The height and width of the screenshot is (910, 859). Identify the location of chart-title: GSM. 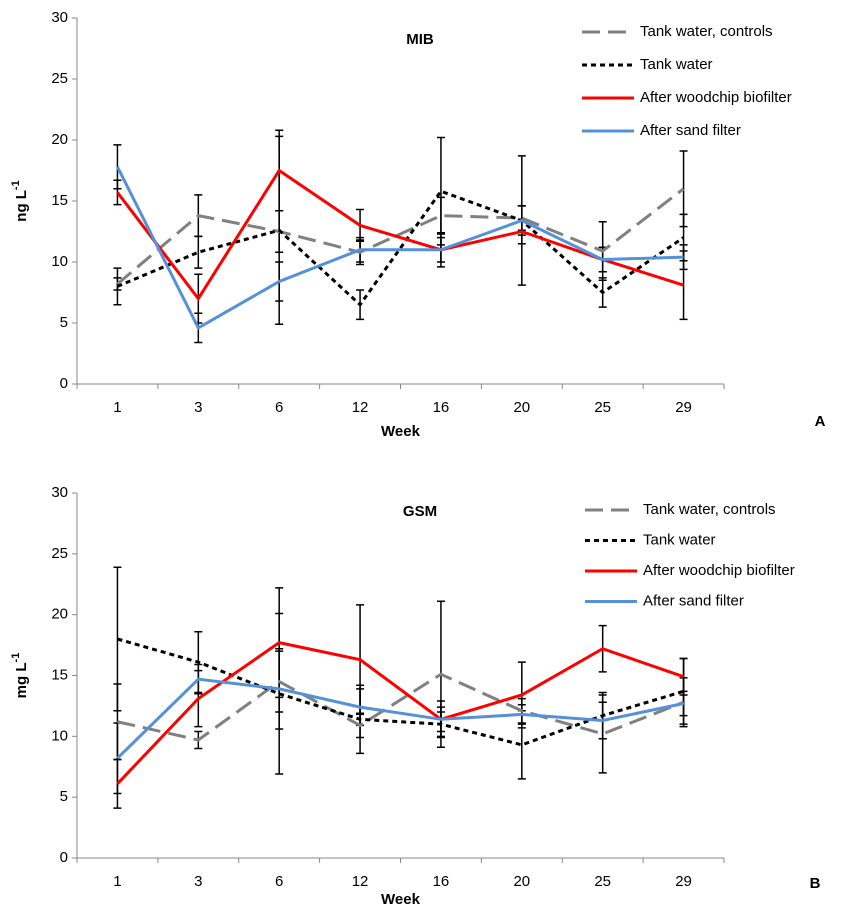
(420, 511).